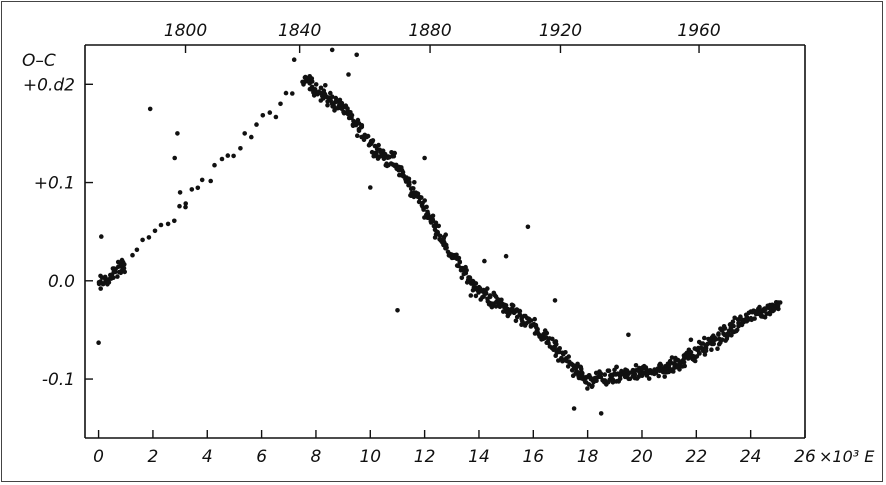 The width and height of the screenshot is (886, 485). I want to click on x-tick-label: 20, so click(642, 457).